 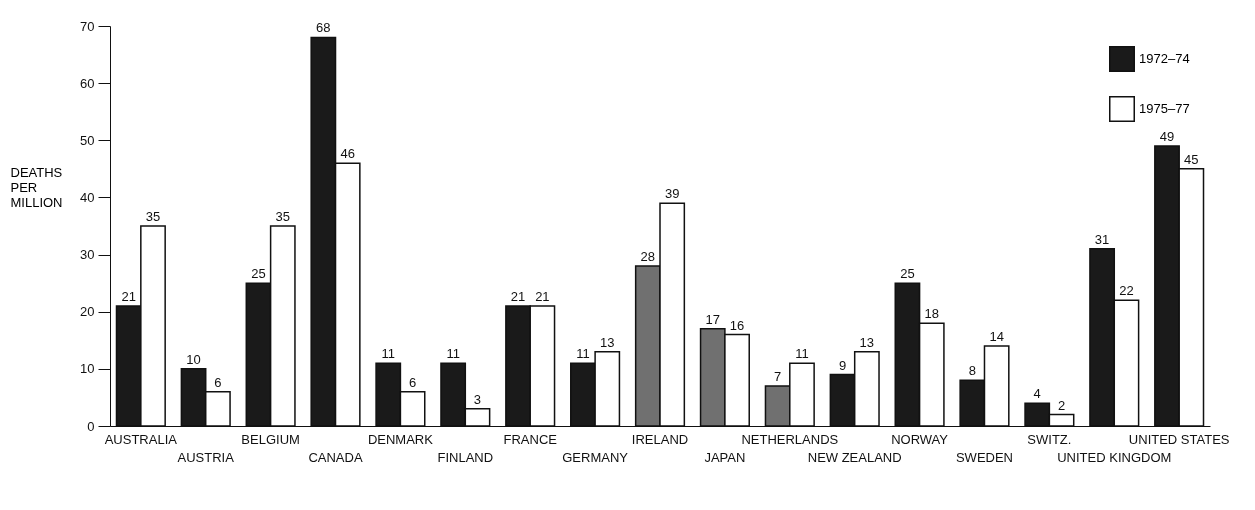 I want to click on data-label: 22, so click(x=1126, y=291).